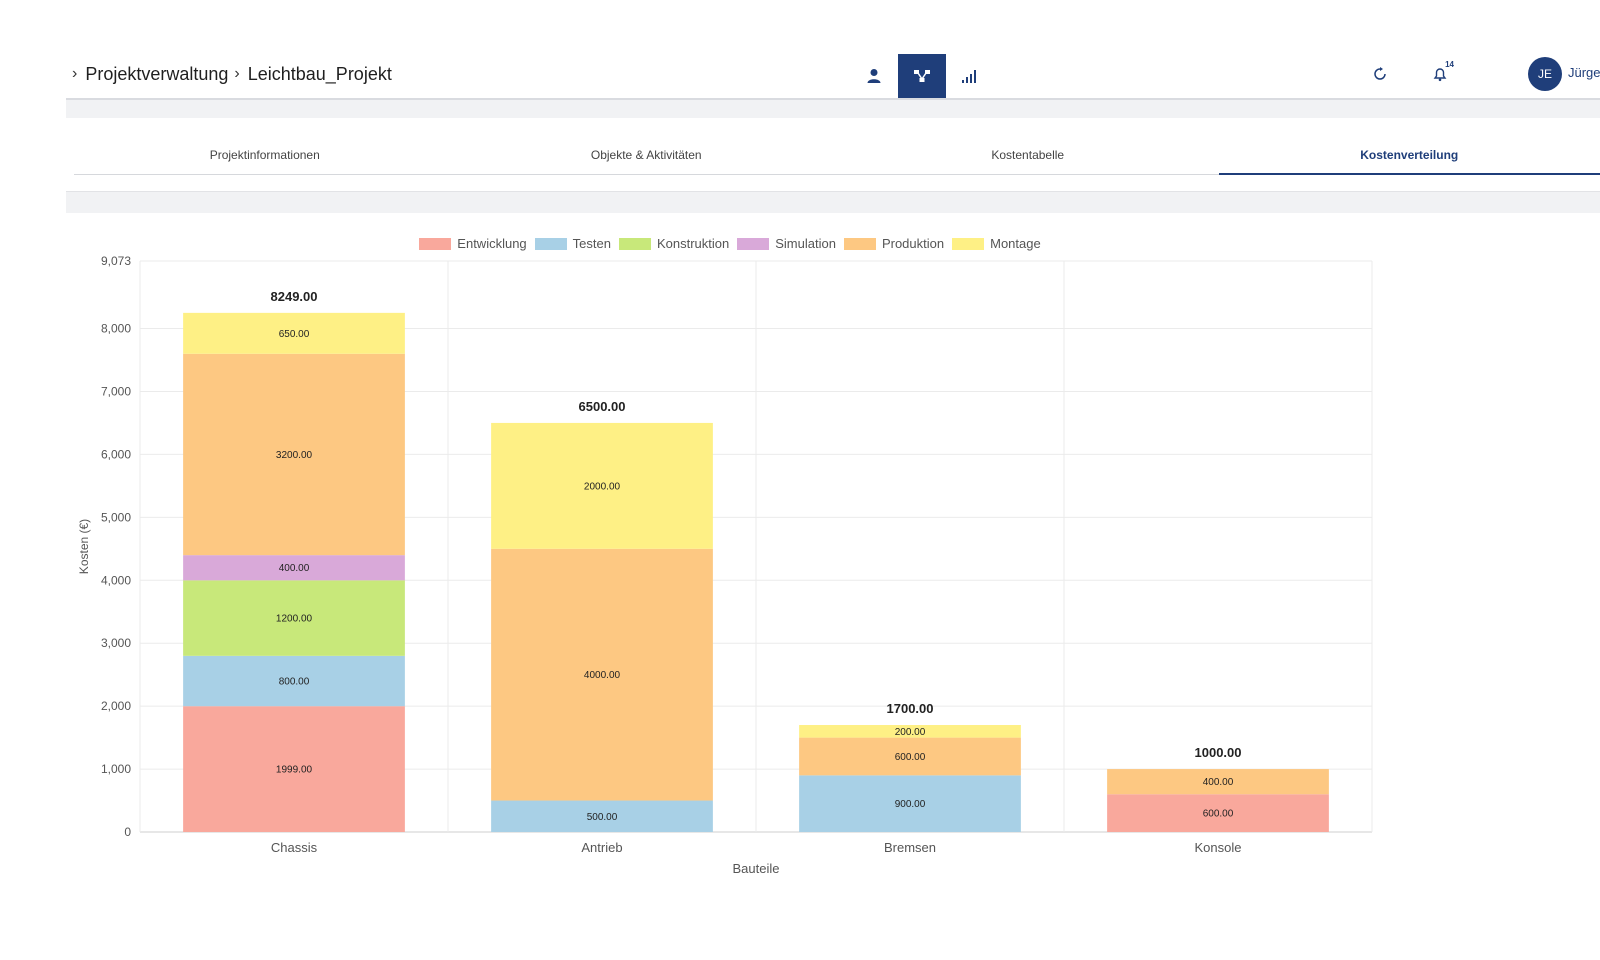  What do you see at coordinates (116, 329) in the screenshot?
I see `y-tick-label: 8,000` at bounding box center [116, 329].